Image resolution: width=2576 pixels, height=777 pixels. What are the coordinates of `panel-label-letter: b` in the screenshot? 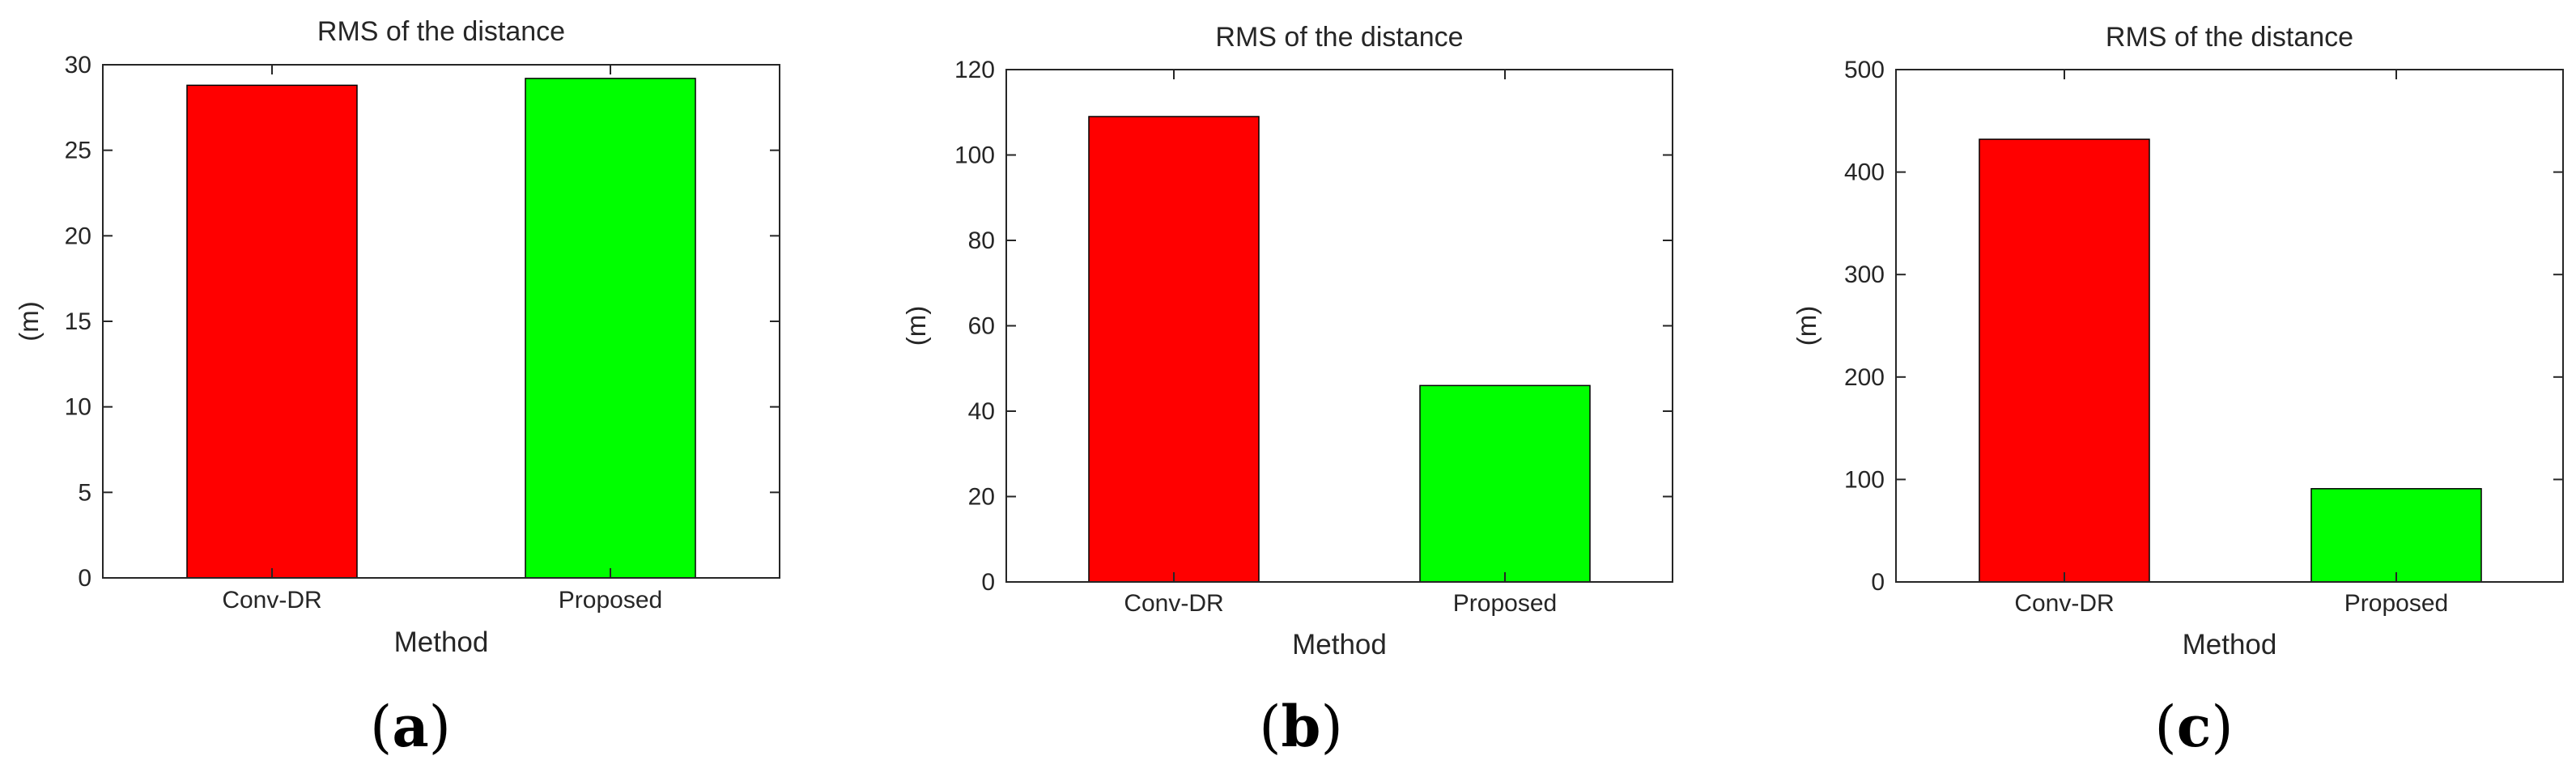 It's located at (1301, 726).